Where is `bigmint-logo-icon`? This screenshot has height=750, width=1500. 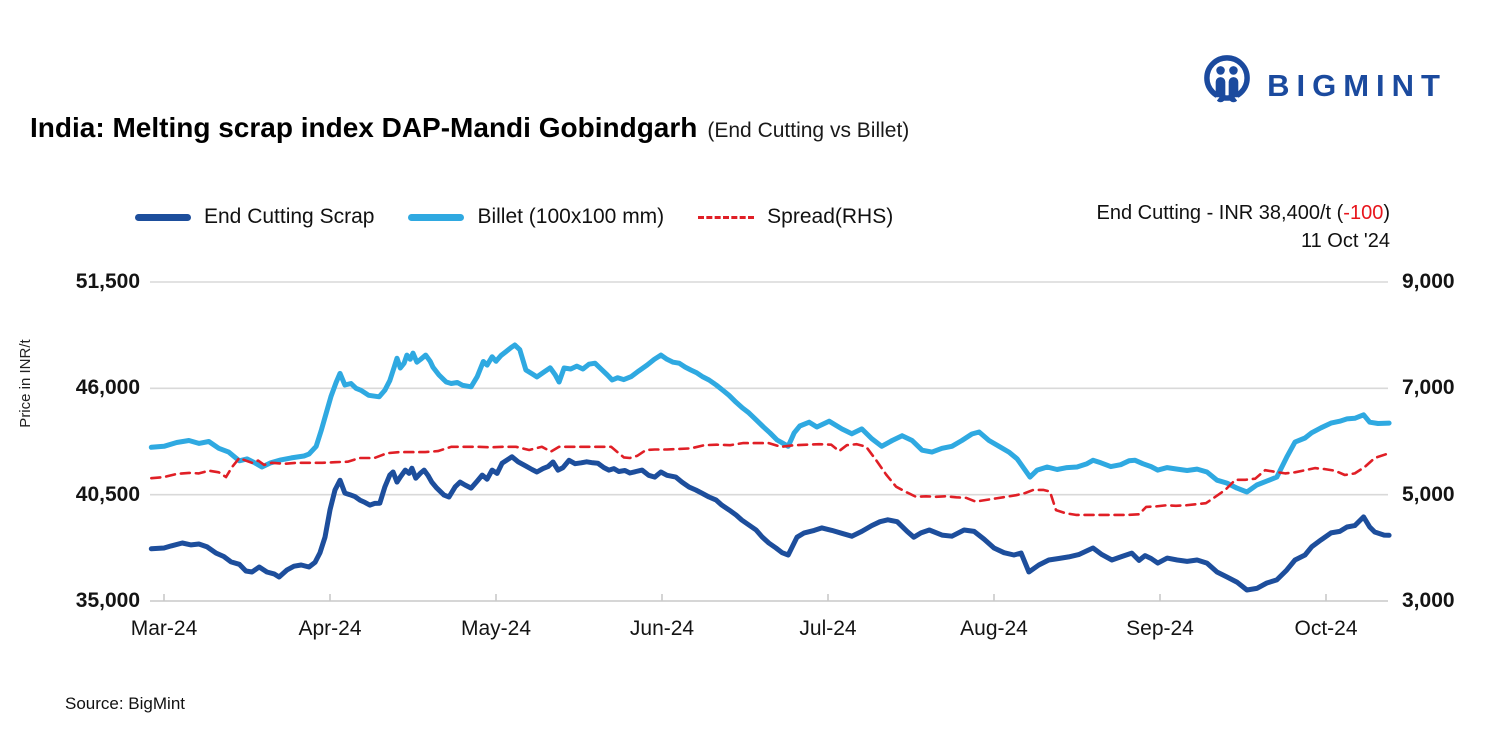 bigmint-logo-icon is located at coordinates (1227, 85).